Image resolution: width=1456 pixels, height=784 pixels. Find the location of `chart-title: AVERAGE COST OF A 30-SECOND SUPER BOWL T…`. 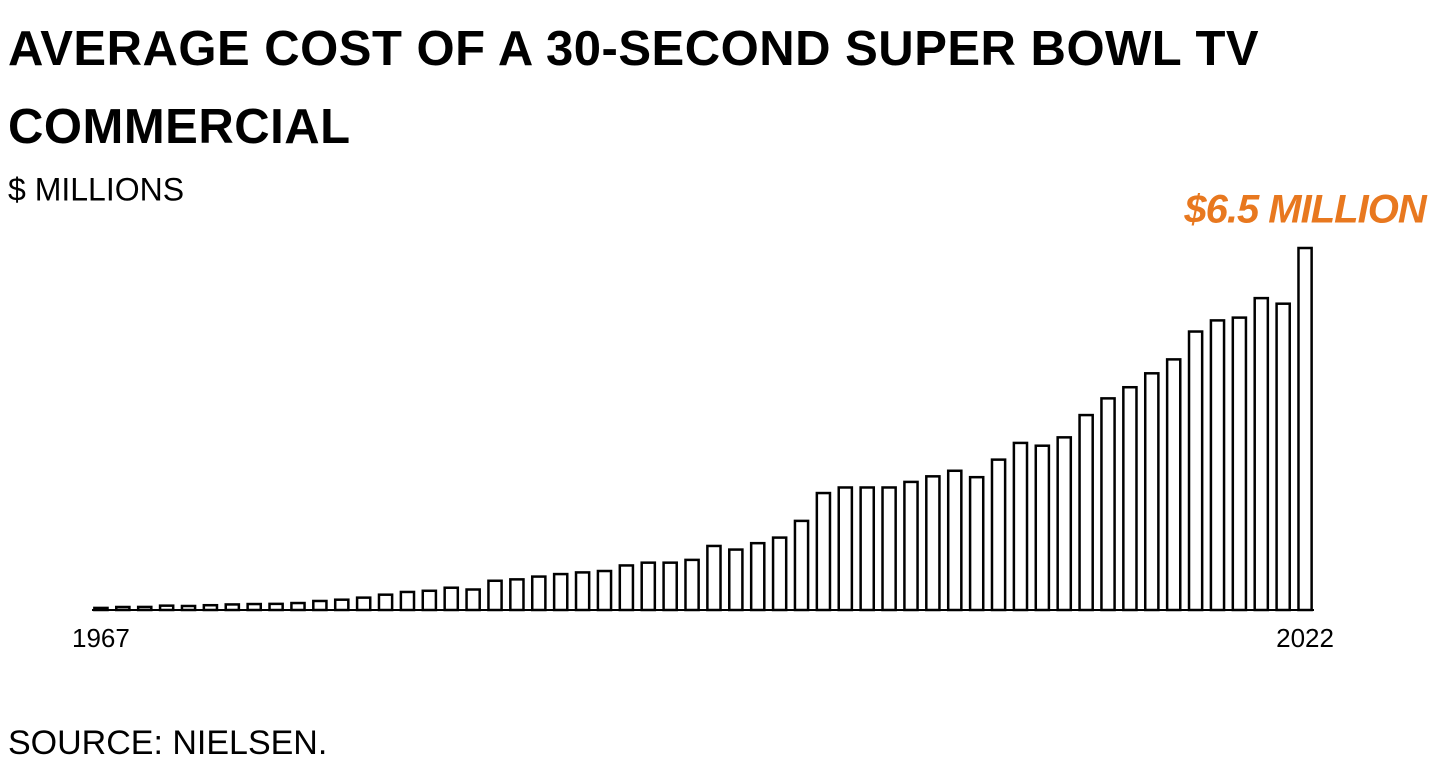

chart-title: AVERAGE COST OF A 30-SECOND SUPER BOWL T… is located at coordinates (634, 88).